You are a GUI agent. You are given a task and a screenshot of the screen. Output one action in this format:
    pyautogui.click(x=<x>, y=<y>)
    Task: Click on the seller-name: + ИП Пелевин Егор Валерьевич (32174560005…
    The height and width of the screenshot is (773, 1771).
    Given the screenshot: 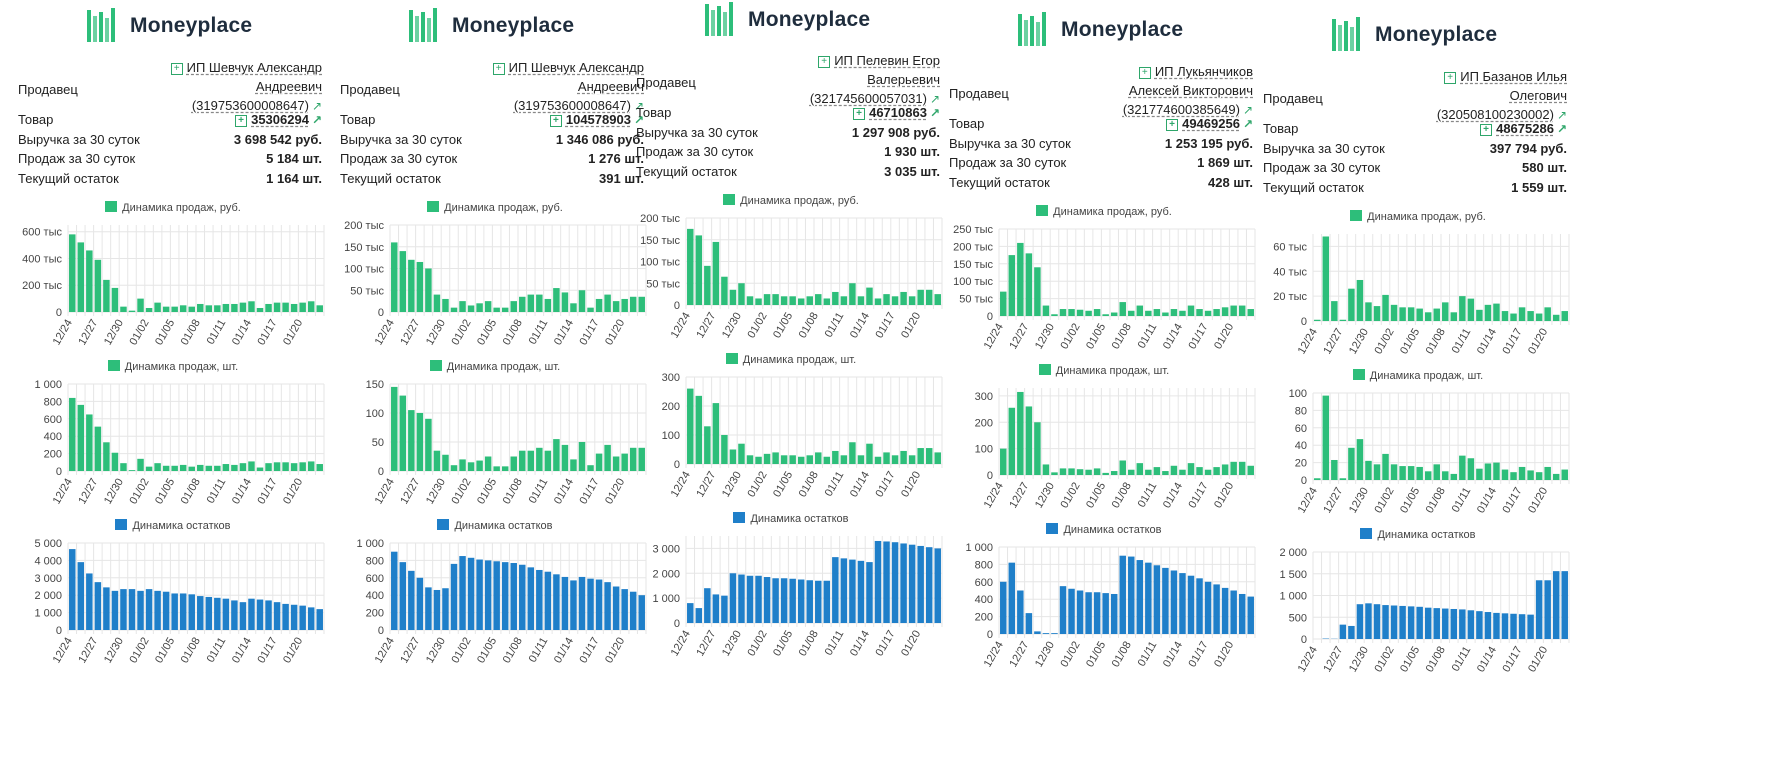 What is the action you would take?
    pyautogui.click(x=840, y=80)
    